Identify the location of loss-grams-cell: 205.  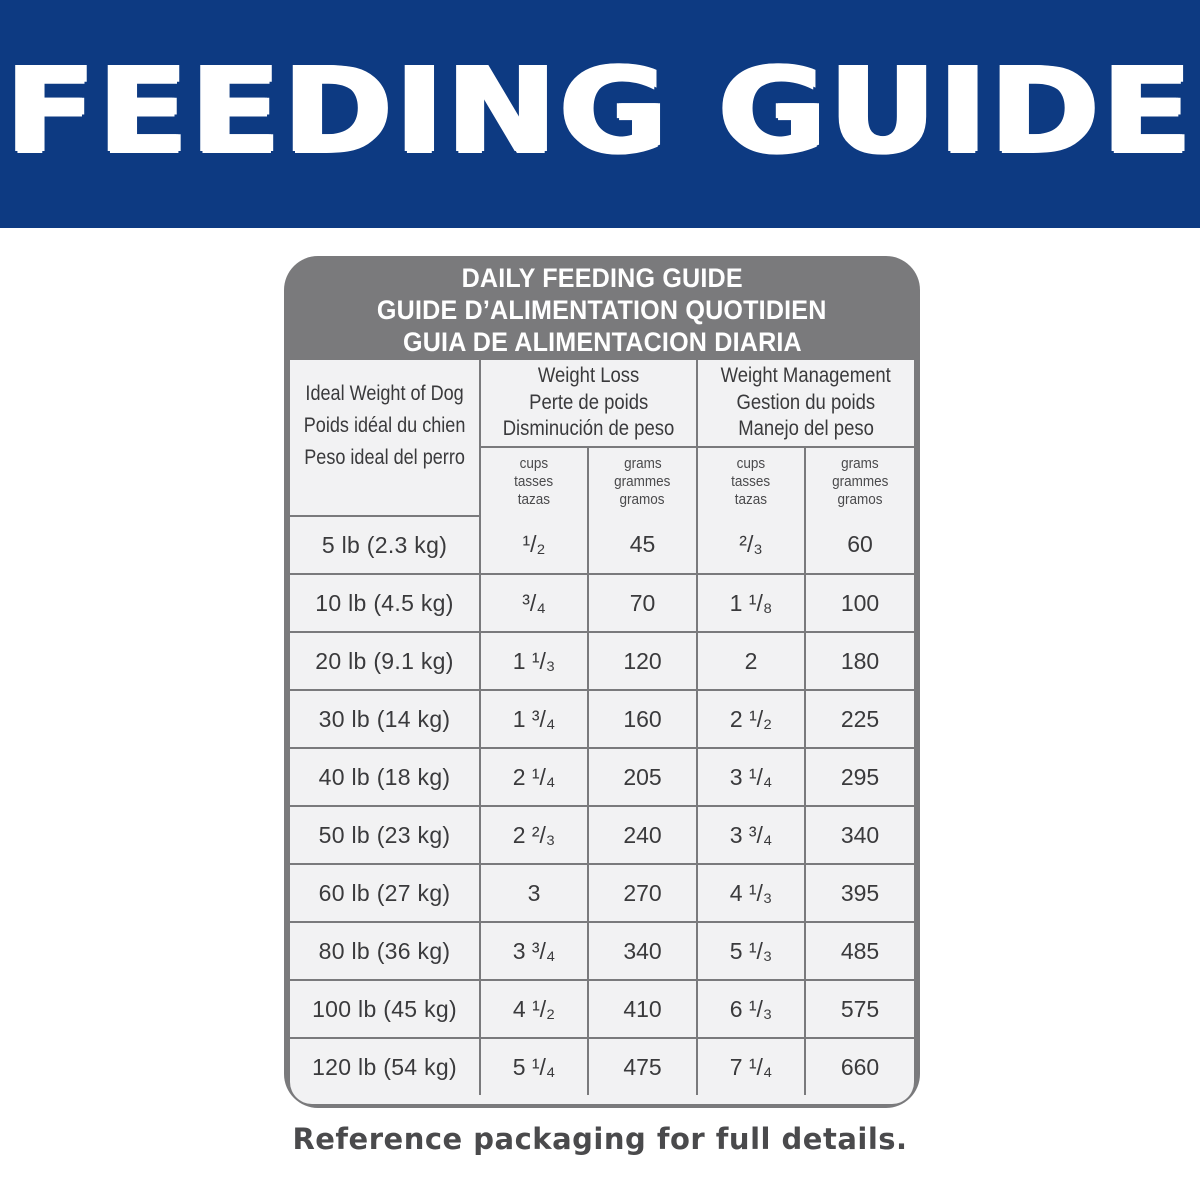
(642, 777).